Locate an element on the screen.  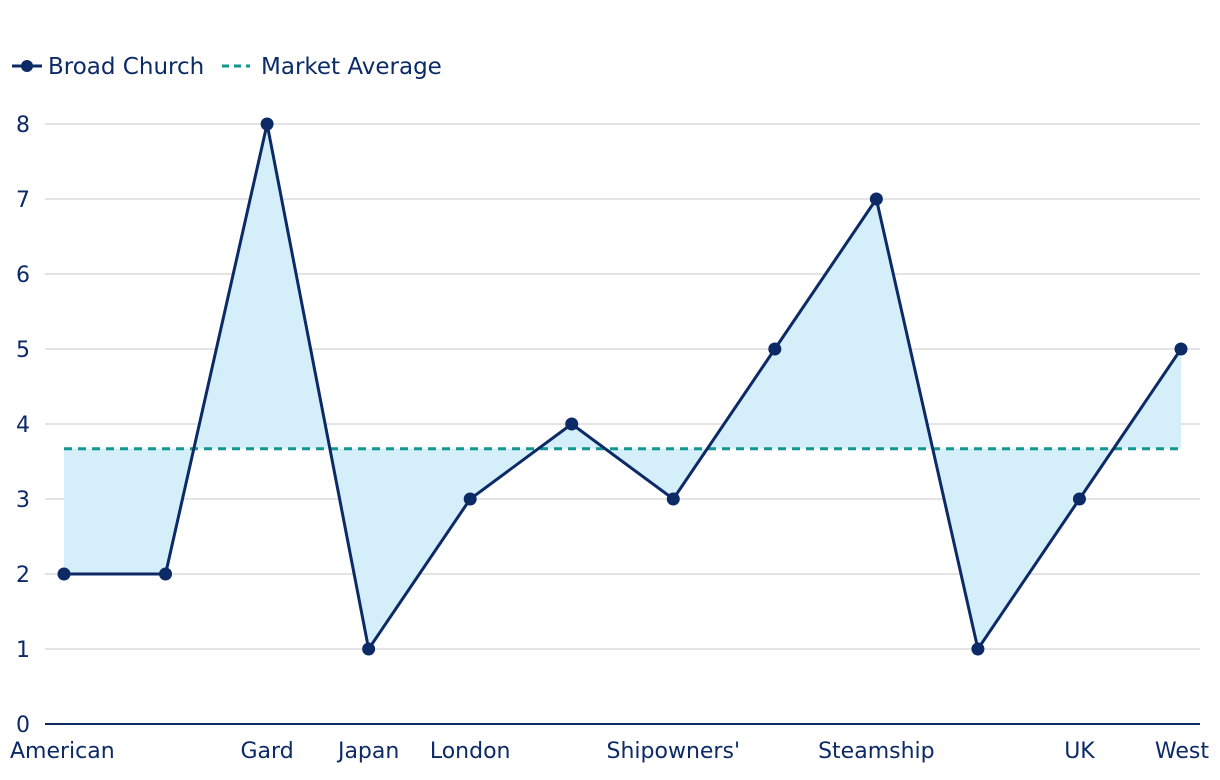
x-tick-label: Shipowners' is located at coordinates (673, 751).